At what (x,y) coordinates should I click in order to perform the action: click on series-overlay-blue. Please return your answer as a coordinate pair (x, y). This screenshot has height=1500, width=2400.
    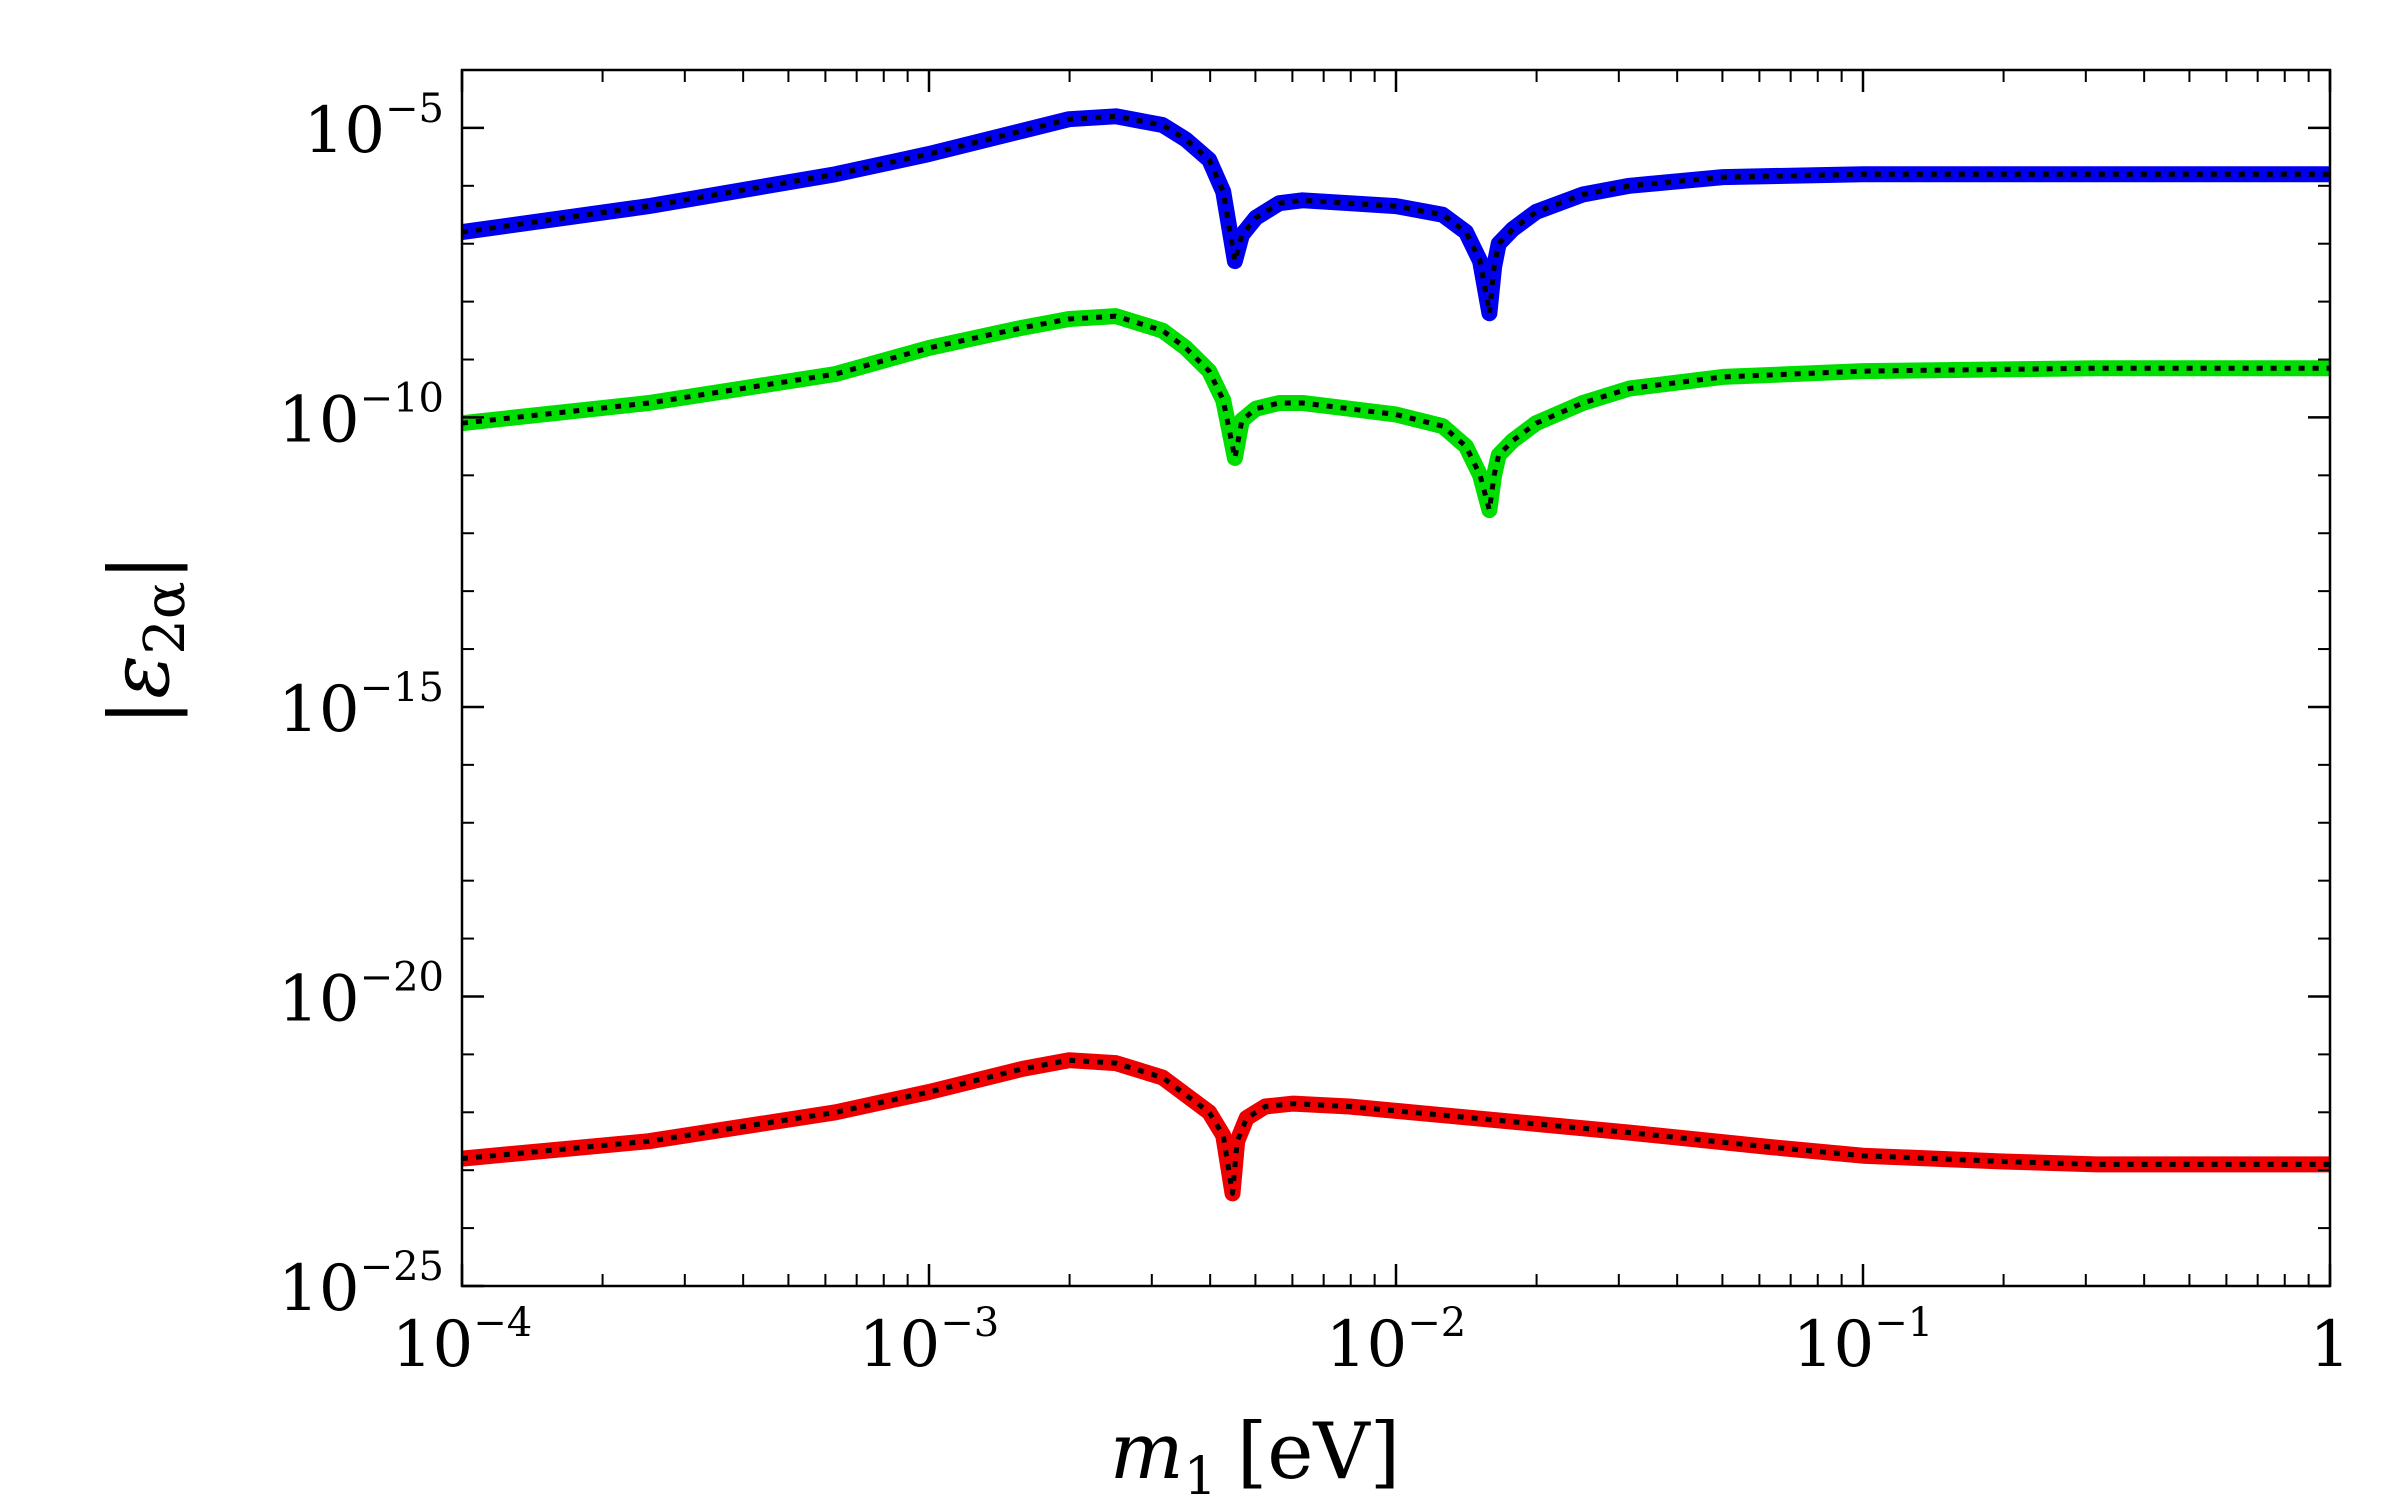
    Looking at the image, I should click on (1395, 214).